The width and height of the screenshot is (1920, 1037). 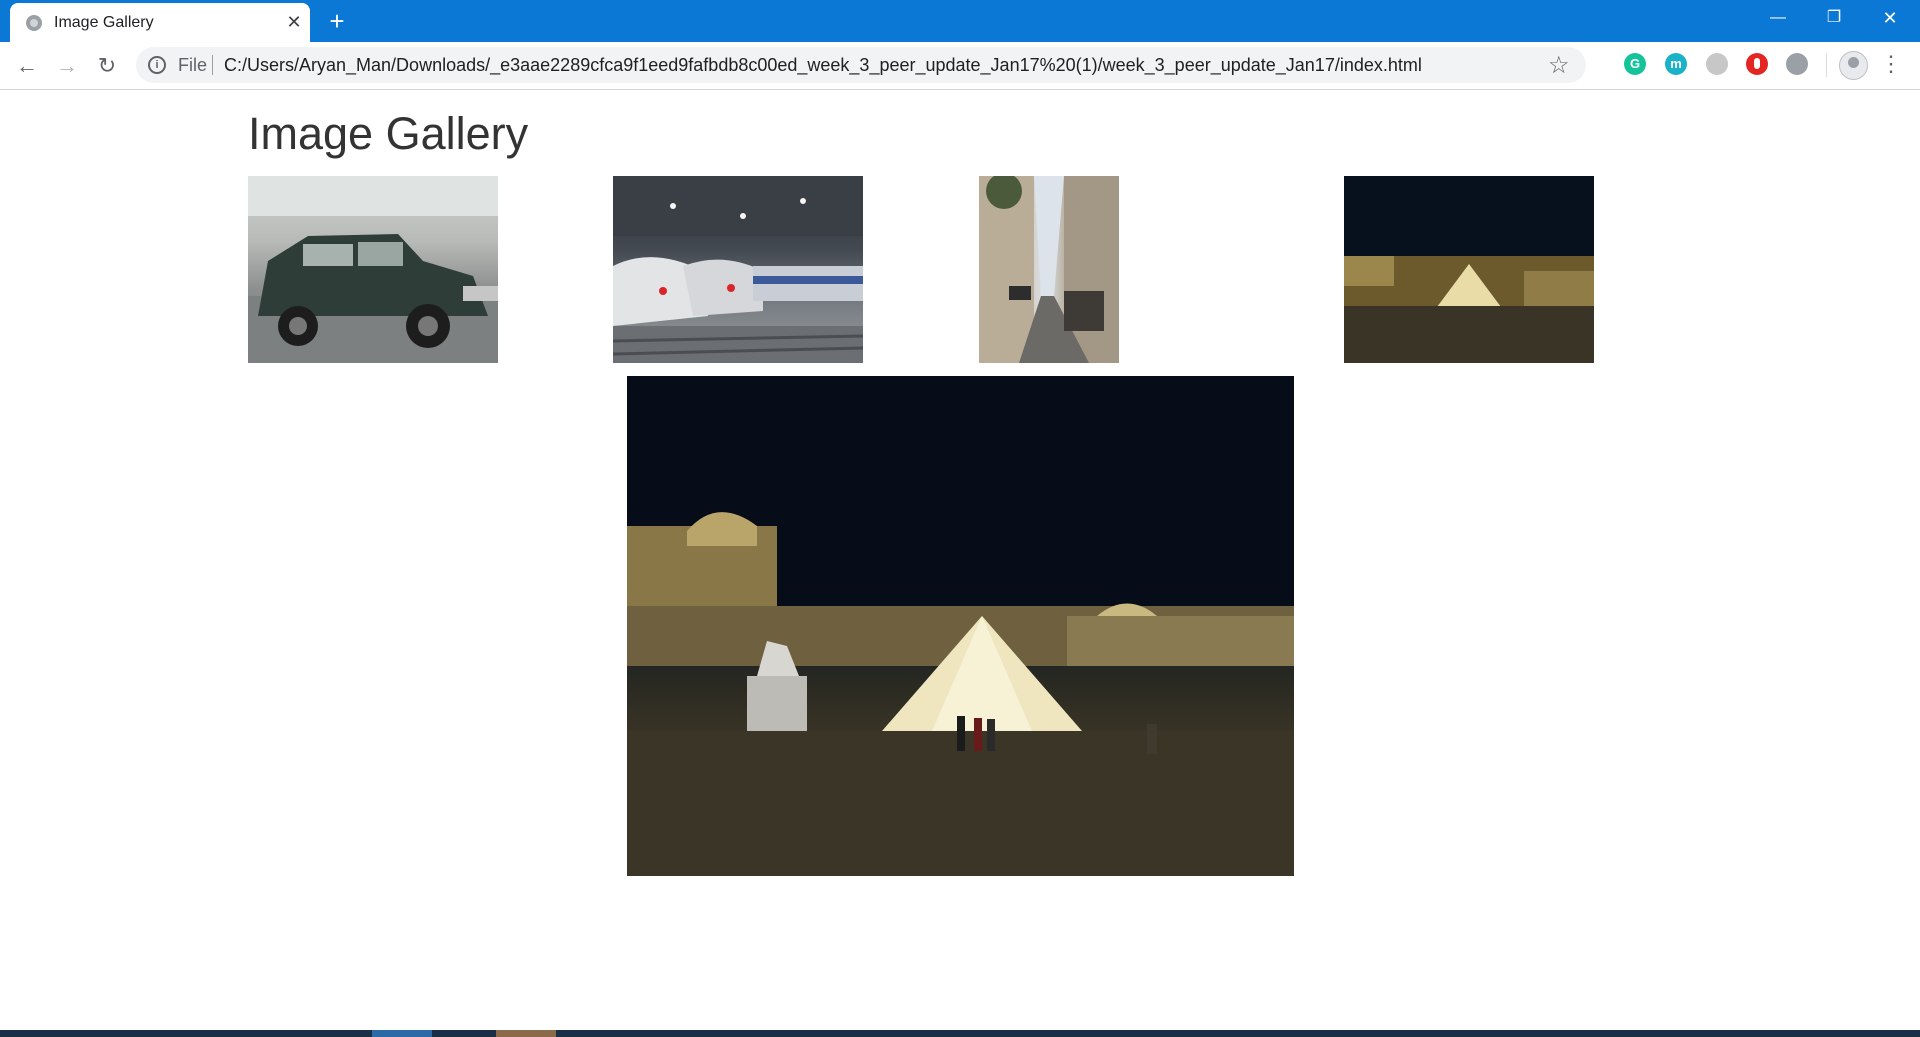 I want to click on louvre-thumb-illustration, so click(x=1469, y=269).